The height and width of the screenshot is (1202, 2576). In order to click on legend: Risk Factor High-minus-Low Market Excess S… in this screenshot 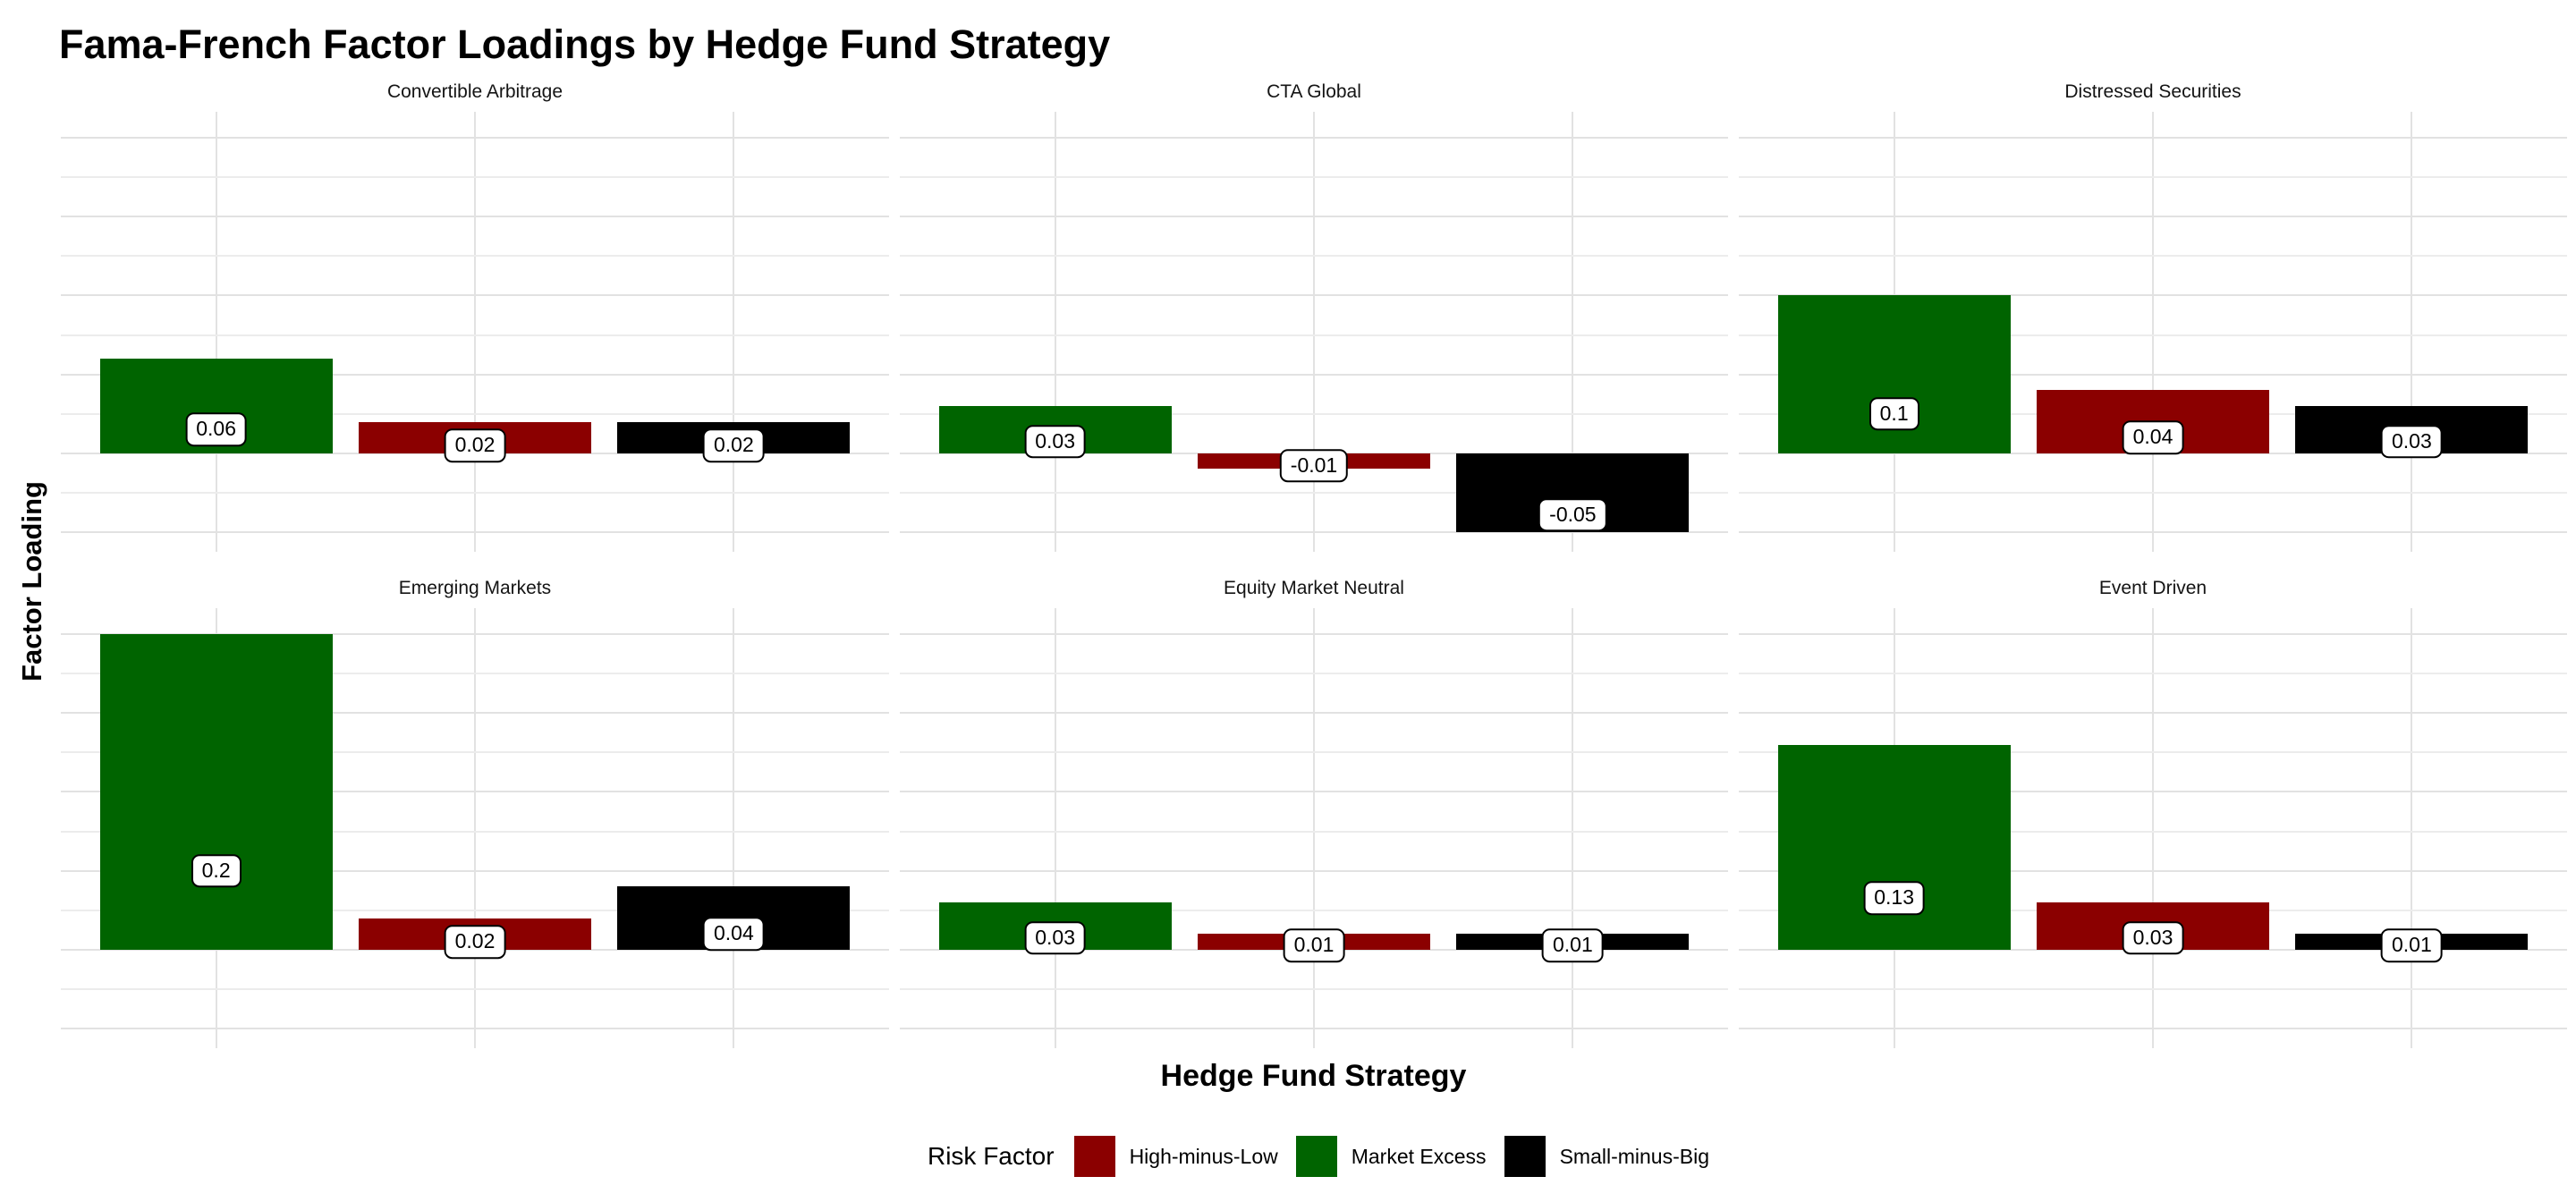, I will do `click(1318, 1156)`.